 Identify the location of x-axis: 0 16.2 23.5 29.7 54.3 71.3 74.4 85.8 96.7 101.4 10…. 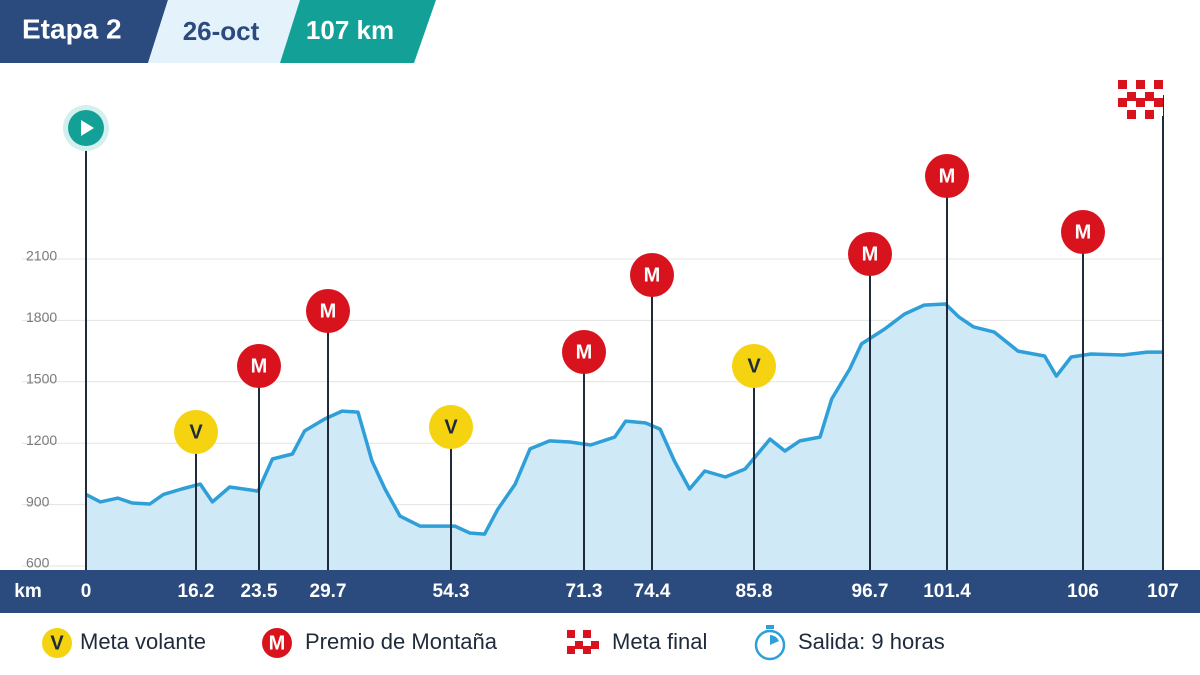
(630, 591).